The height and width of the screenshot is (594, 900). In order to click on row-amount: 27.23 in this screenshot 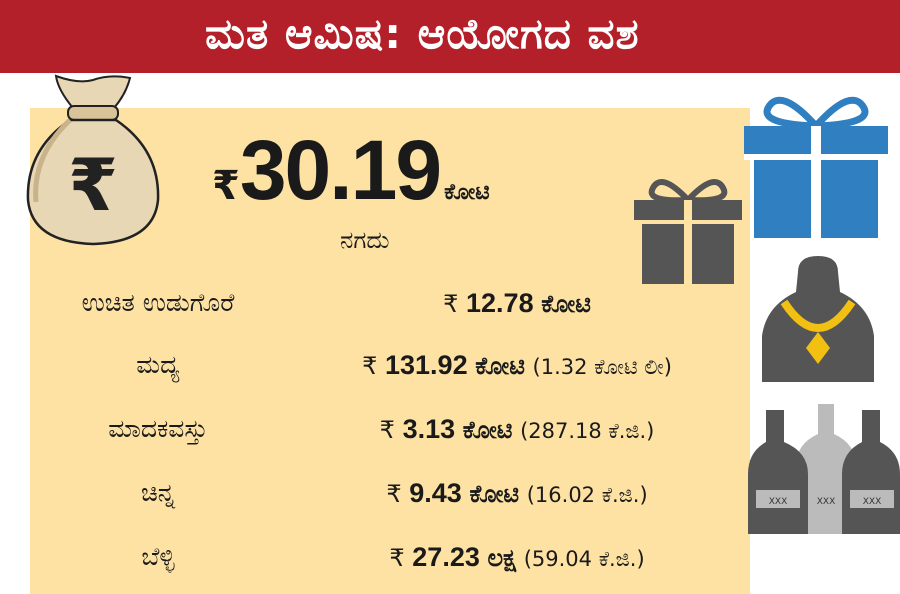, I will do `click(446, 557)`.